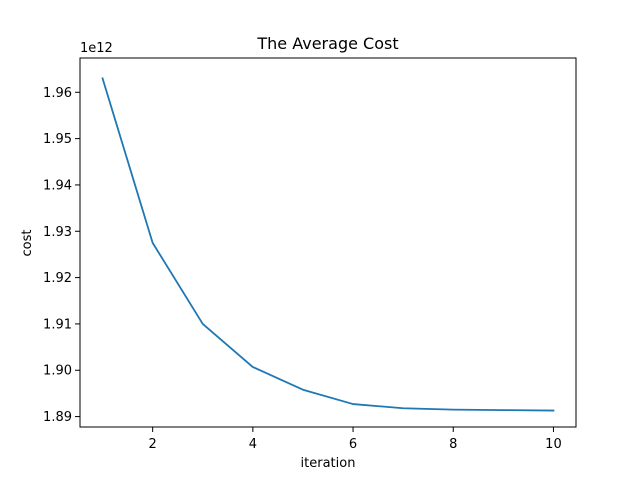 The width and height of the screenshot is (640, 480). I want to click on y-tick-label: 1.92, so click(57, 278).